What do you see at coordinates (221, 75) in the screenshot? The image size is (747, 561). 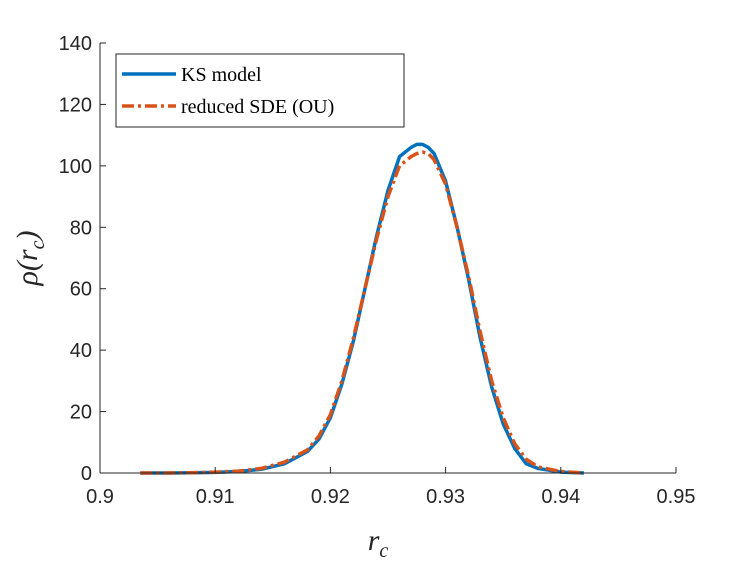 I see `legend-label-ks-model: KS model` at bounding box center [221, 75].